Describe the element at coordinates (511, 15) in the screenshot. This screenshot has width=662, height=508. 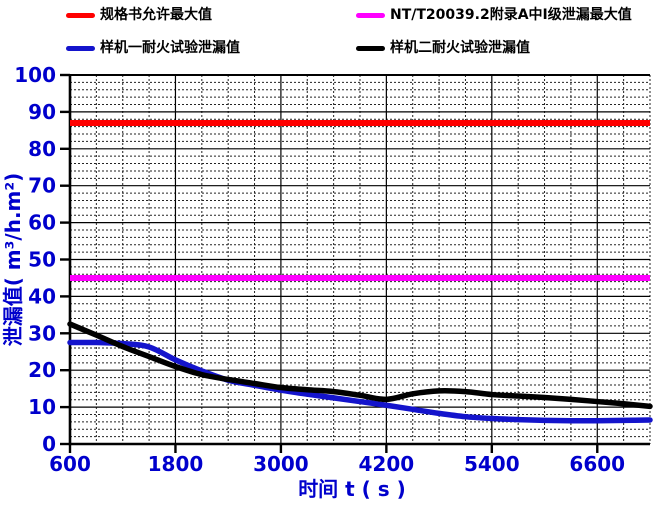
I see `legend-label-standard-max: NT/T20039.2附录A中I级泄漏最大值` at that location.